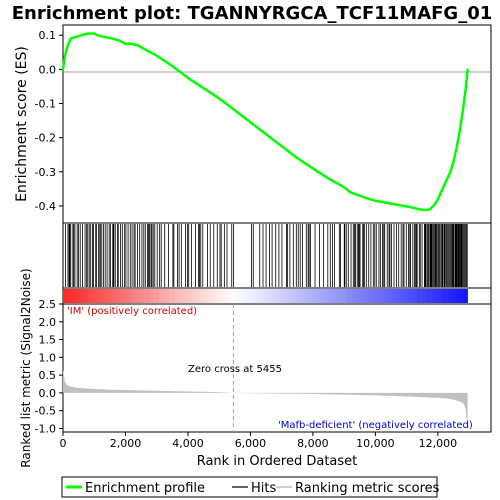 This screenshot has width=500, height=500. What do you see at coordinates (145, 488) in the screenshot?
I see `legend-profile-label: Enrichment profile` at bounding box center [145, 488].